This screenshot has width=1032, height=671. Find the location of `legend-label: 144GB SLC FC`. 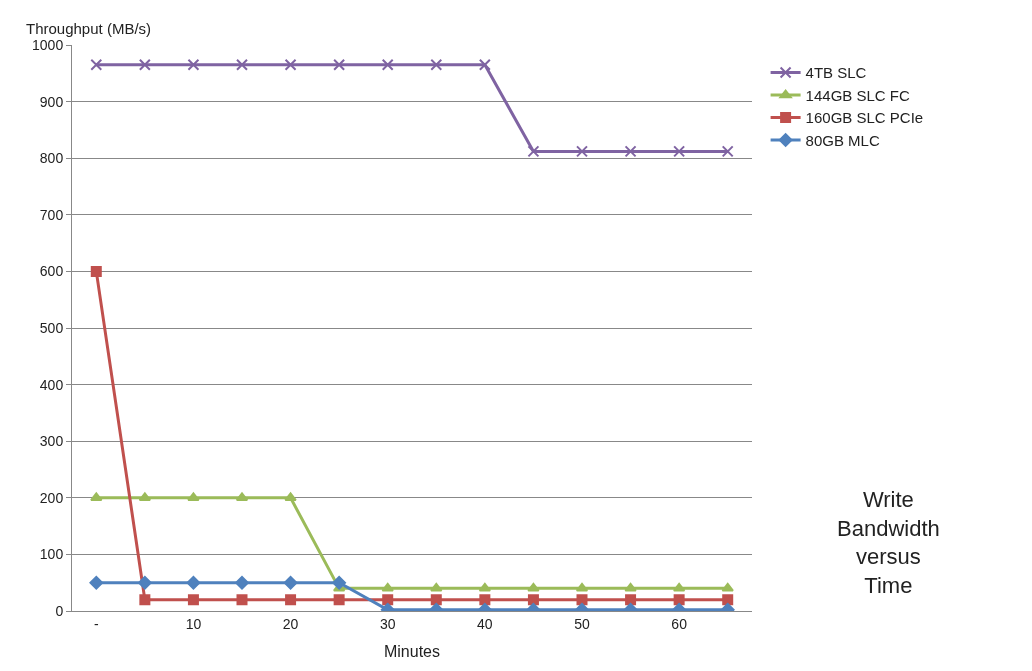

legend-label: 144GB SLC FC is located at coordinates (857, 95).